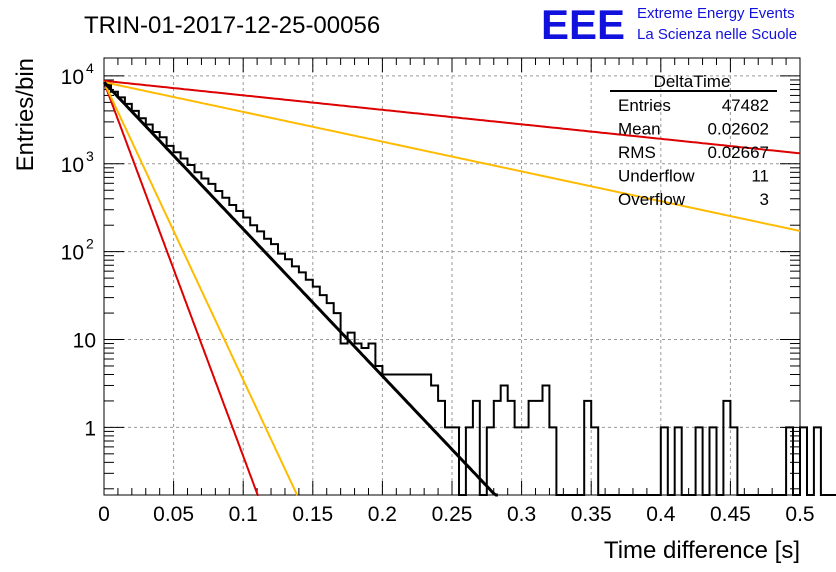 Image resolution: width=836 pixels, height=572 pixels. I want to click on stats-title: DeltaTime, so click(692, 81).